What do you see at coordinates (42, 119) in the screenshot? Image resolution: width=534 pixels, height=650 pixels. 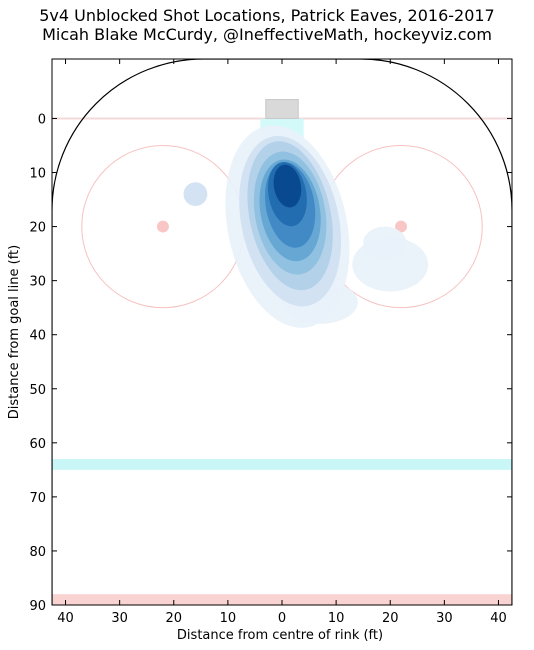 I see `y-tick-label: 0` at bounding box center [42, 119].